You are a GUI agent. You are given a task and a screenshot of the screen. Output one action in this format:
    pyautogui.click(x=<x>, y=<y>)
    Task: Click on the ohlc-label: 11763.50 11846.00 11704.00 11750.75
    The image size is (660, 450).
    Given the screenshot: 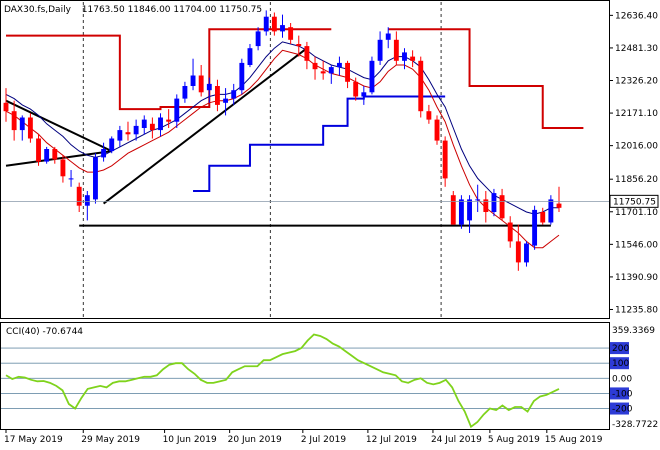 What is the action you would take?
    pyautogui.click(x=172, y=10)
    